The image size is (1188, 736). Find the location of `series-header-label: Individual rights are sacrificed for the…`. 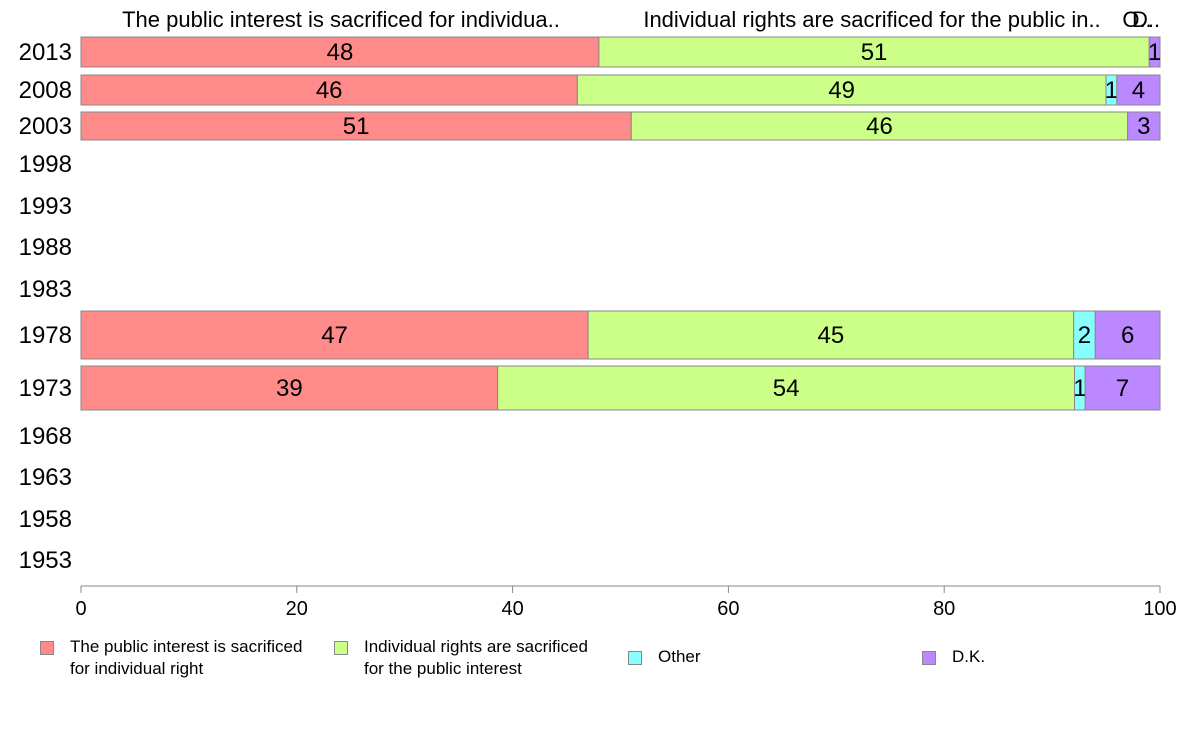

series-header-label: Individual rights are sacrificed for the… is located at coordinates (871, 19).